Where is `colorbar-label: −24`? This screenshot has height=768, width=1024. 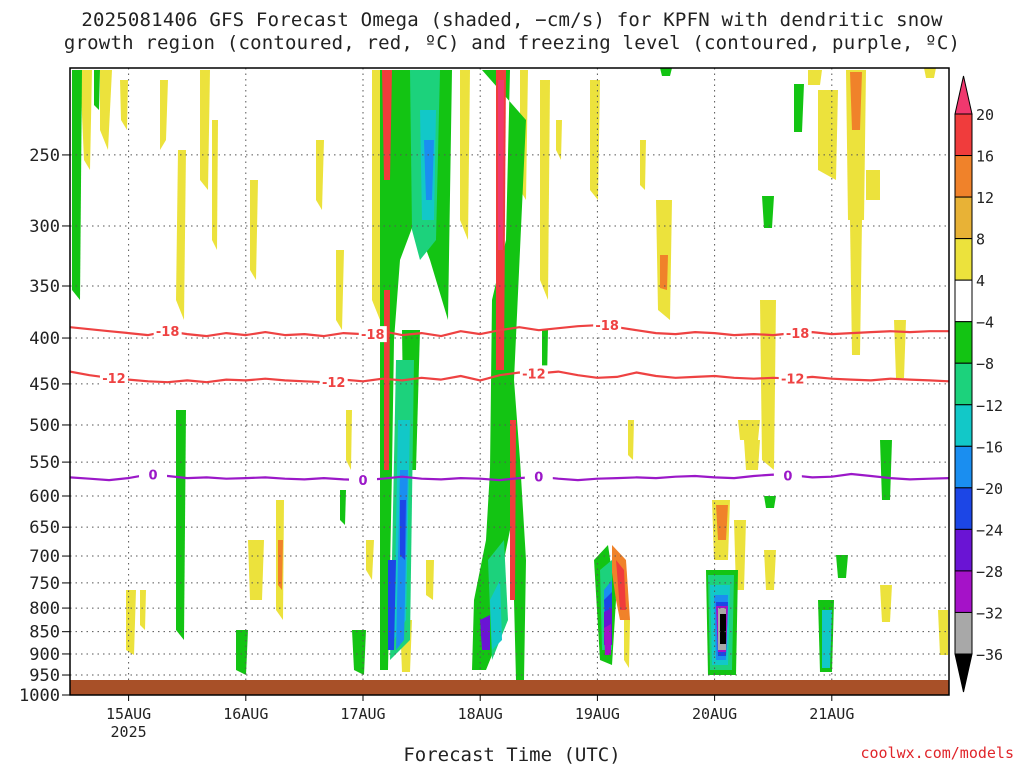 colorbar-label: −24 is located at coordinates (989, 530).